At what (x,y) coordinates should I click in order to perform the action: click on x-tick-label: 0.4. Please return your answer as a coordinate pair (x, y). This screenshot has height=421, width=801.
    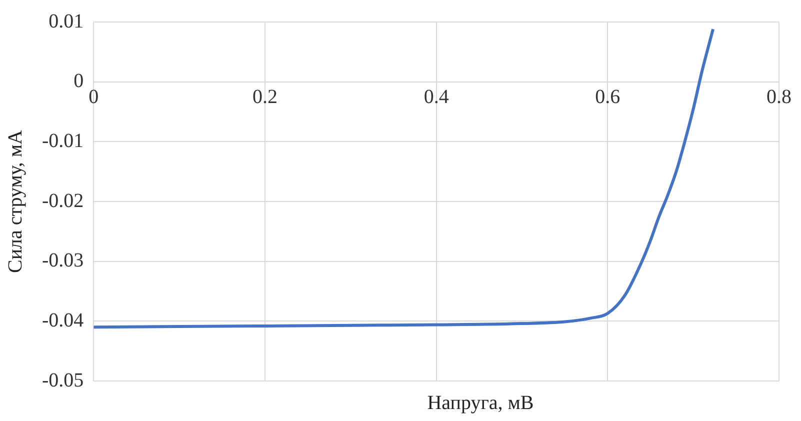
    Looking at the image, I should click on (436, 97).